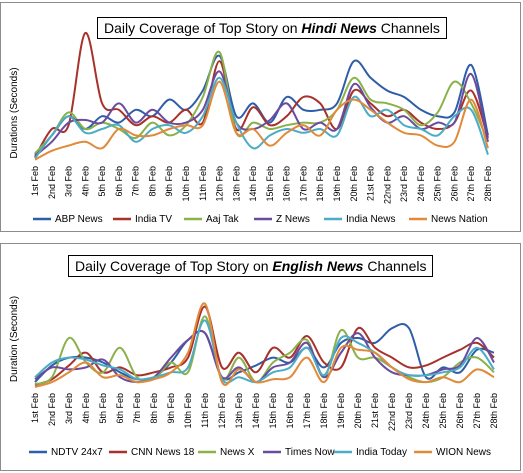  What do you see at coordinates (293, 219) in the screenshot?
I see `legend-label: Z News` at bounding box center [293, 219].